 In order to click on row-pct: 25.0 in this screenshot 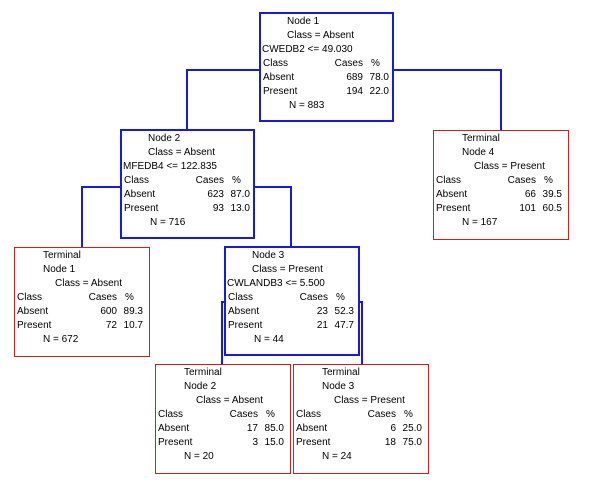, I will do `click(412, 428)`.